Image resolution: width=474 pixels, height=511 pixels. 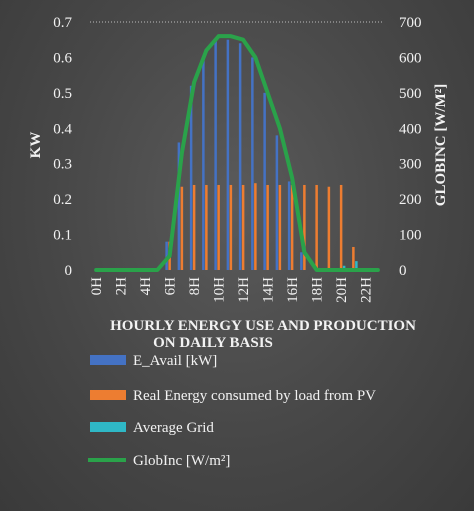 What do you see at coordinates (108, 395) in the screenshot?
I see `legend-swatch-real-energy-consumed-by-load-from-pv` at bounding box center [108, 395].